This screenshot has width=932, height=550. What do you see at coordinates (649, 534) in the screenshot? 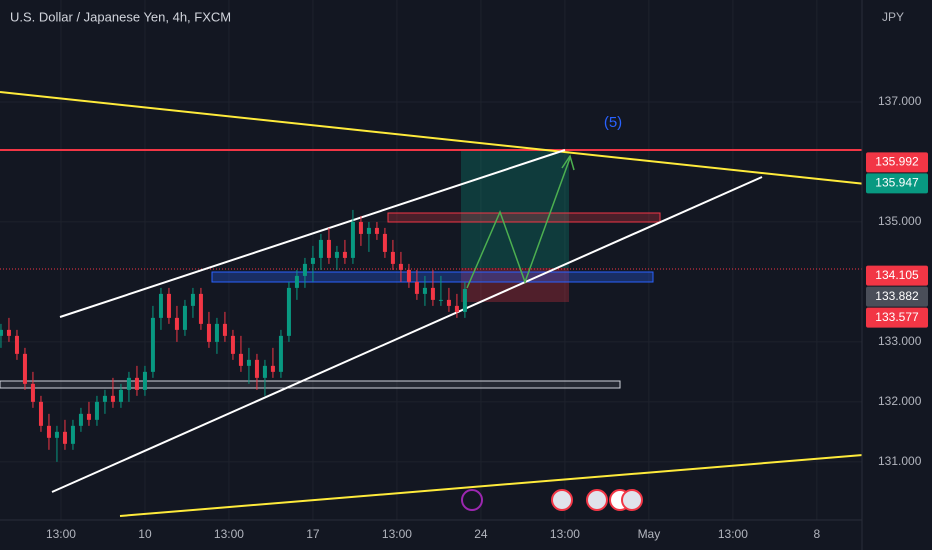
I see `x-tick-label: May` at bounding box center [649, 534].